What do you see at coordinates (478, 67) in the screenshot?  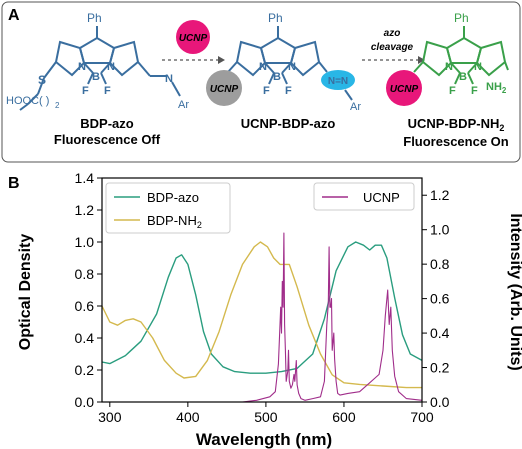 I see `n-label-3b: N` at bounding box center [478, 67].